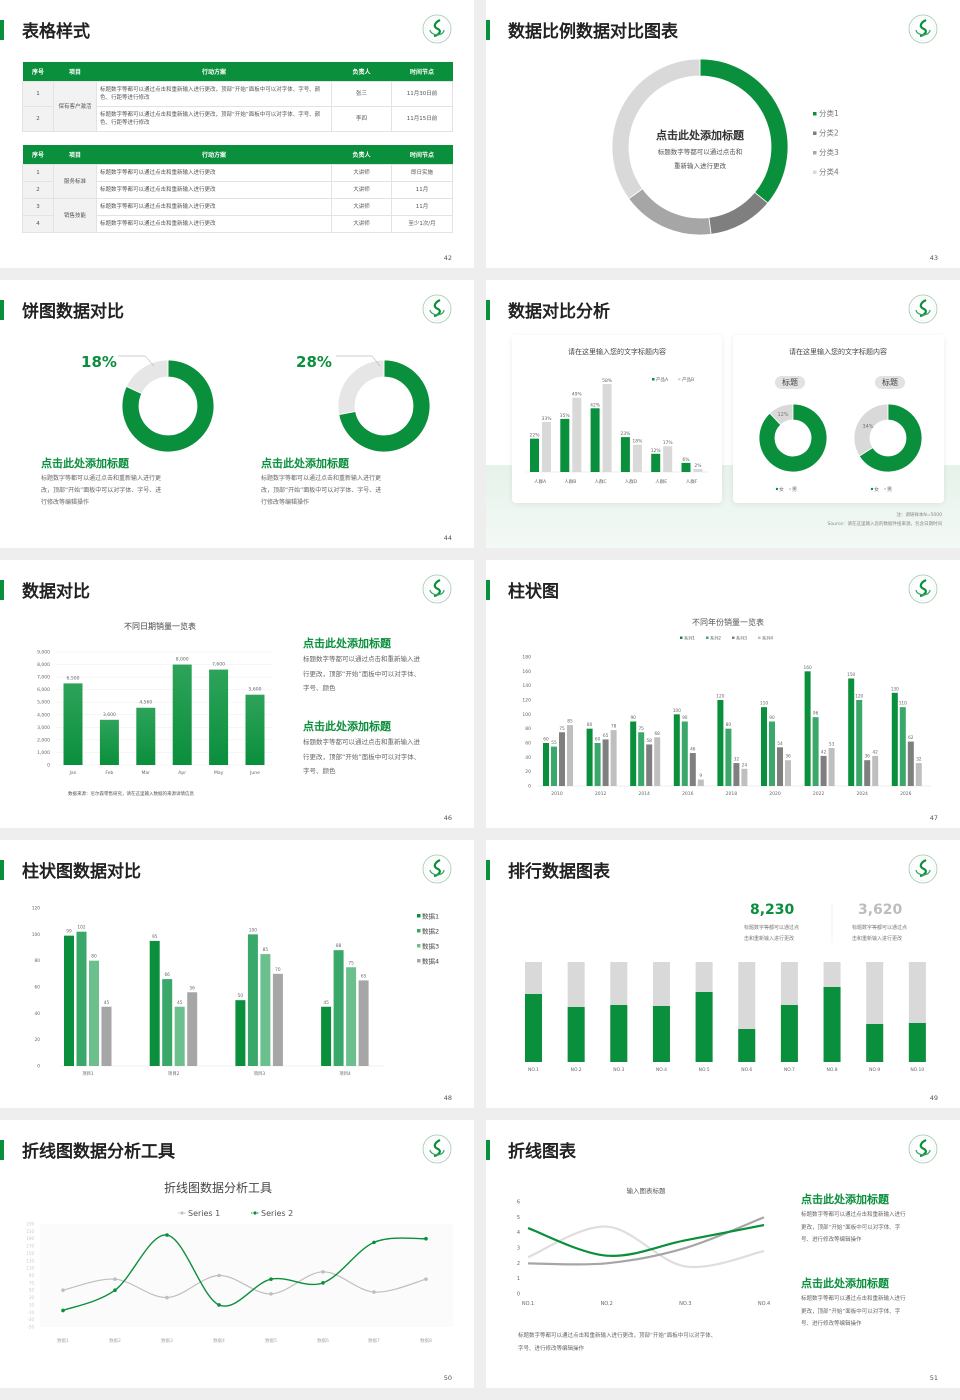 The width and height of the screenshot is (960, 1400). Describe the element at coordinates (831, 1324) in the screenshot. I see `block-text: 号、进行修改等编辑操作` at that location.